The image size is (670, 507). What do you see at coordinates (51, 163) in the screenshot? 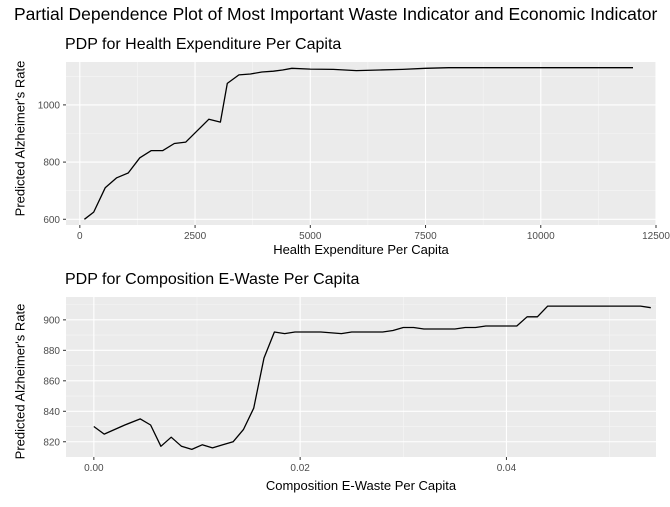
I see `y-tick-label: 800` at bounding box center [51, 163].